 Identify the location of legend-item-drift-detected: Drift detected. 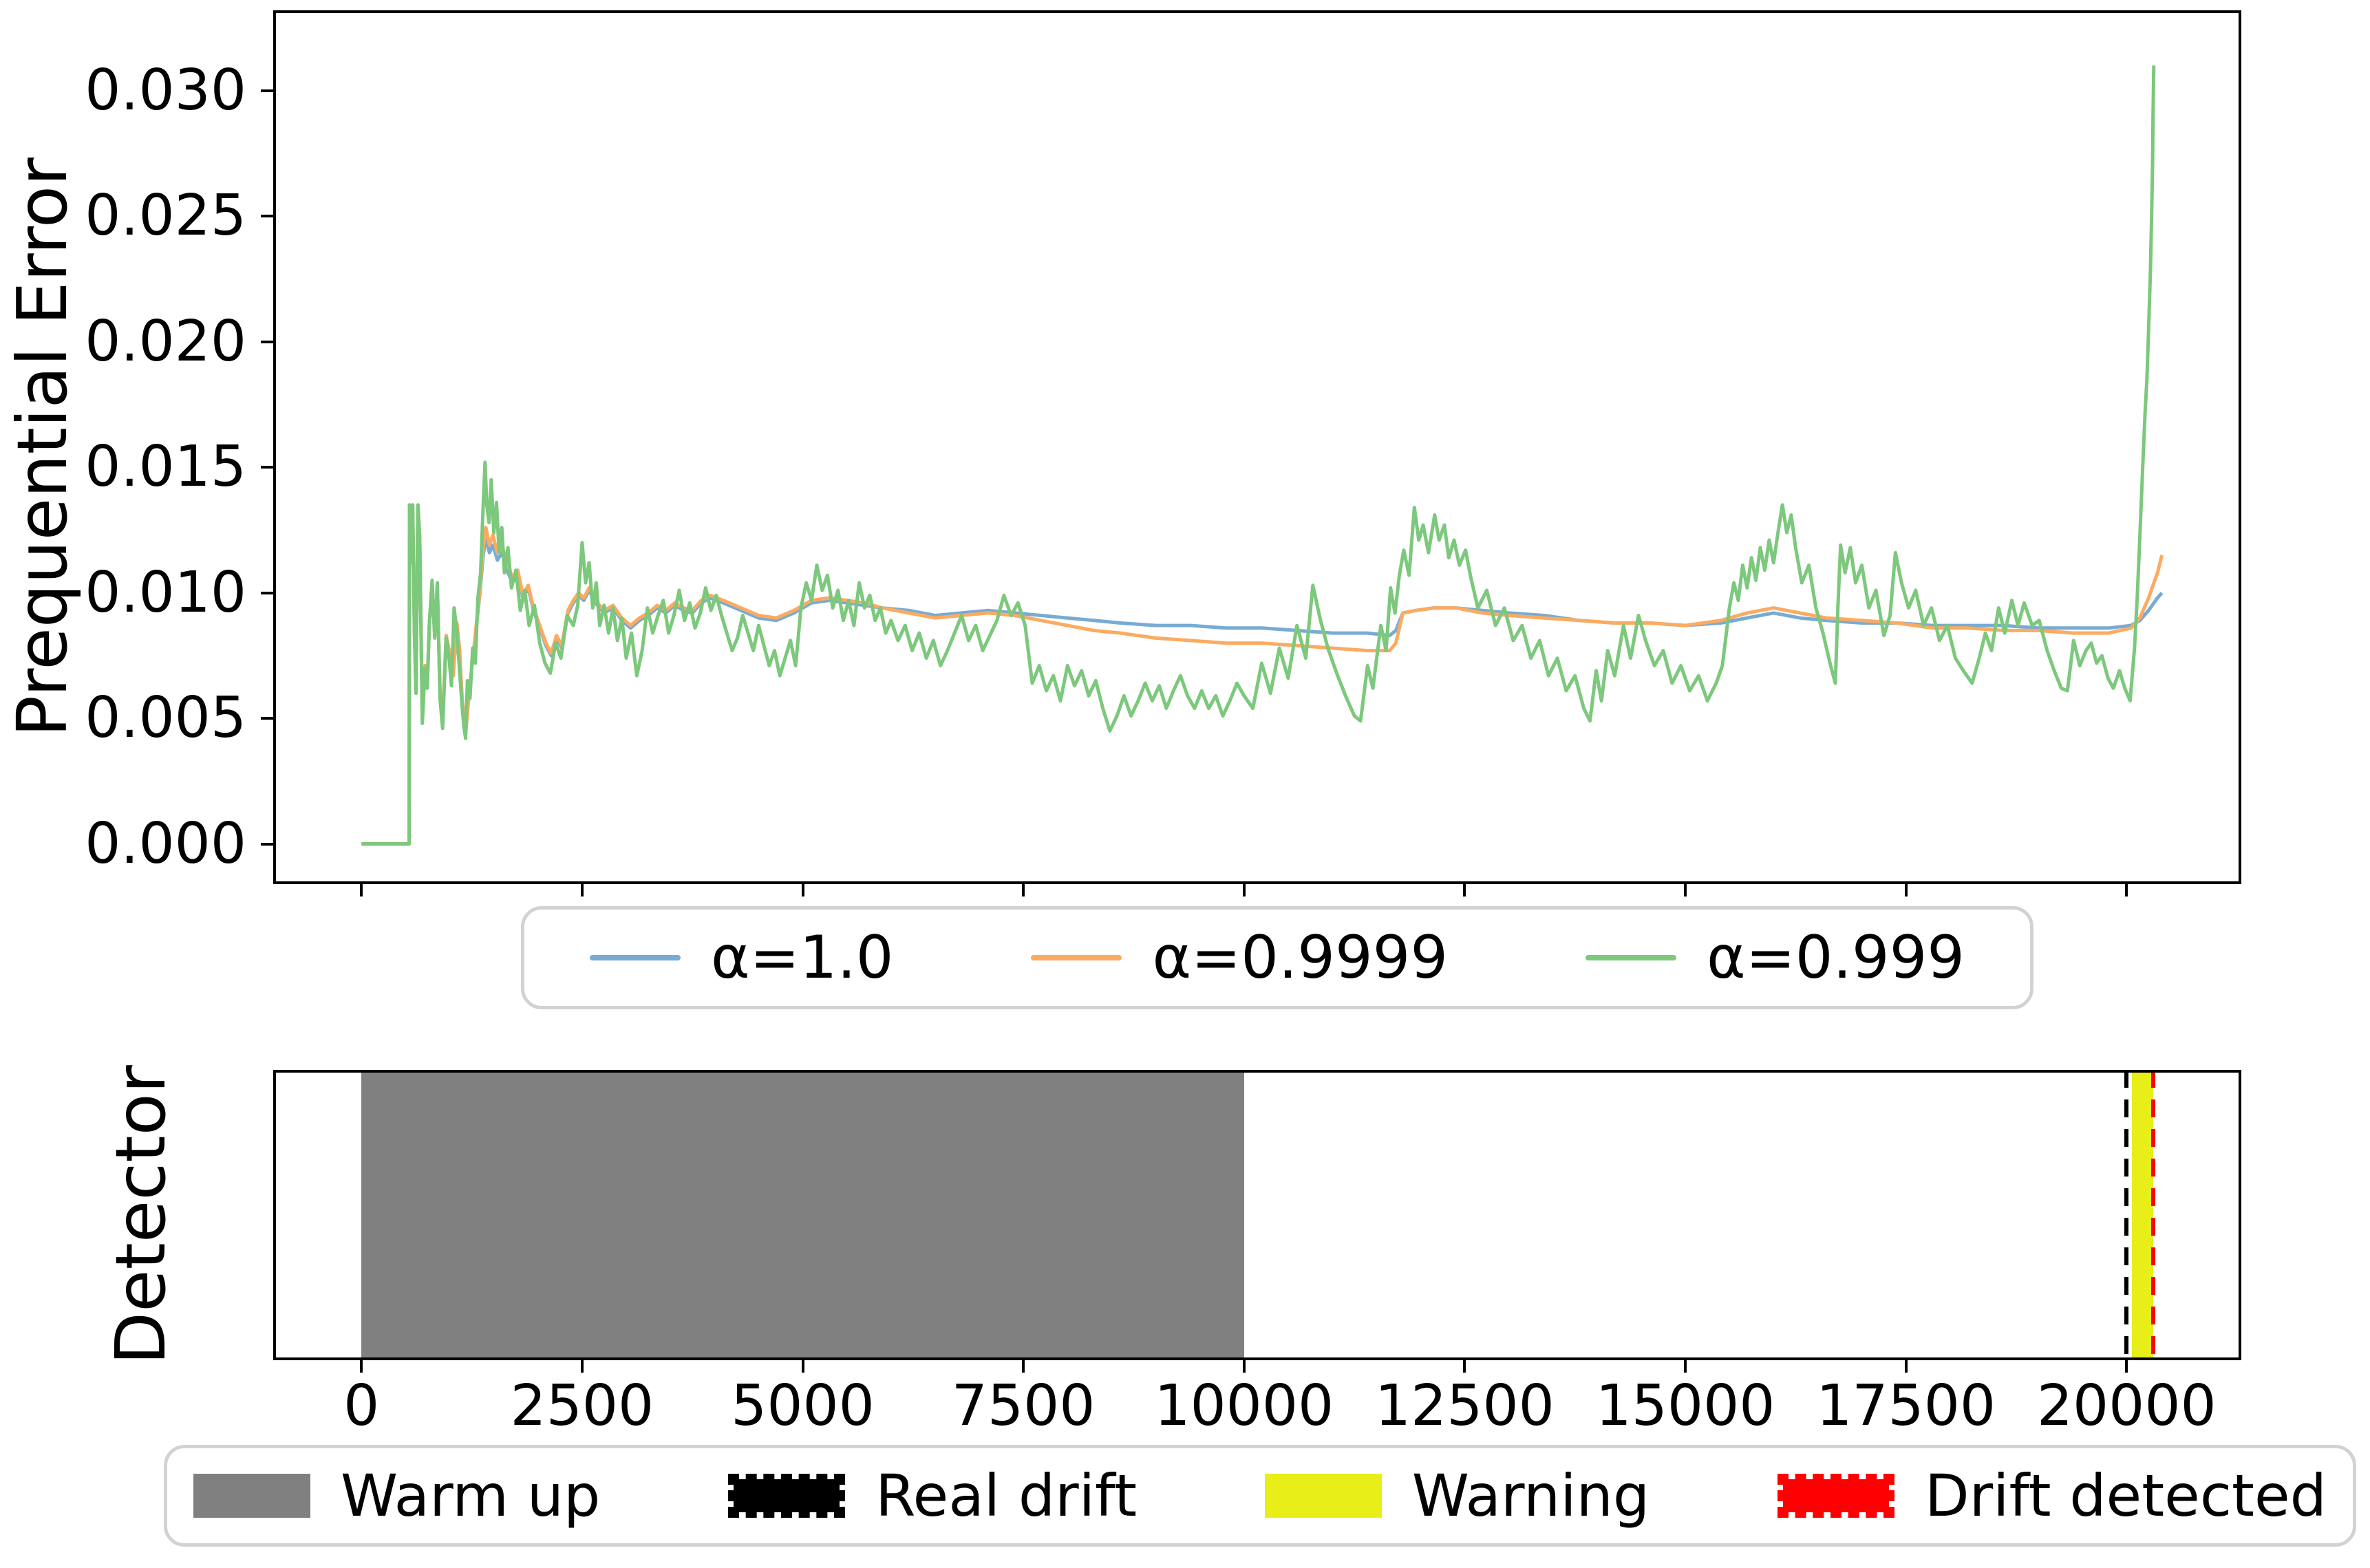
(2052, 1495).